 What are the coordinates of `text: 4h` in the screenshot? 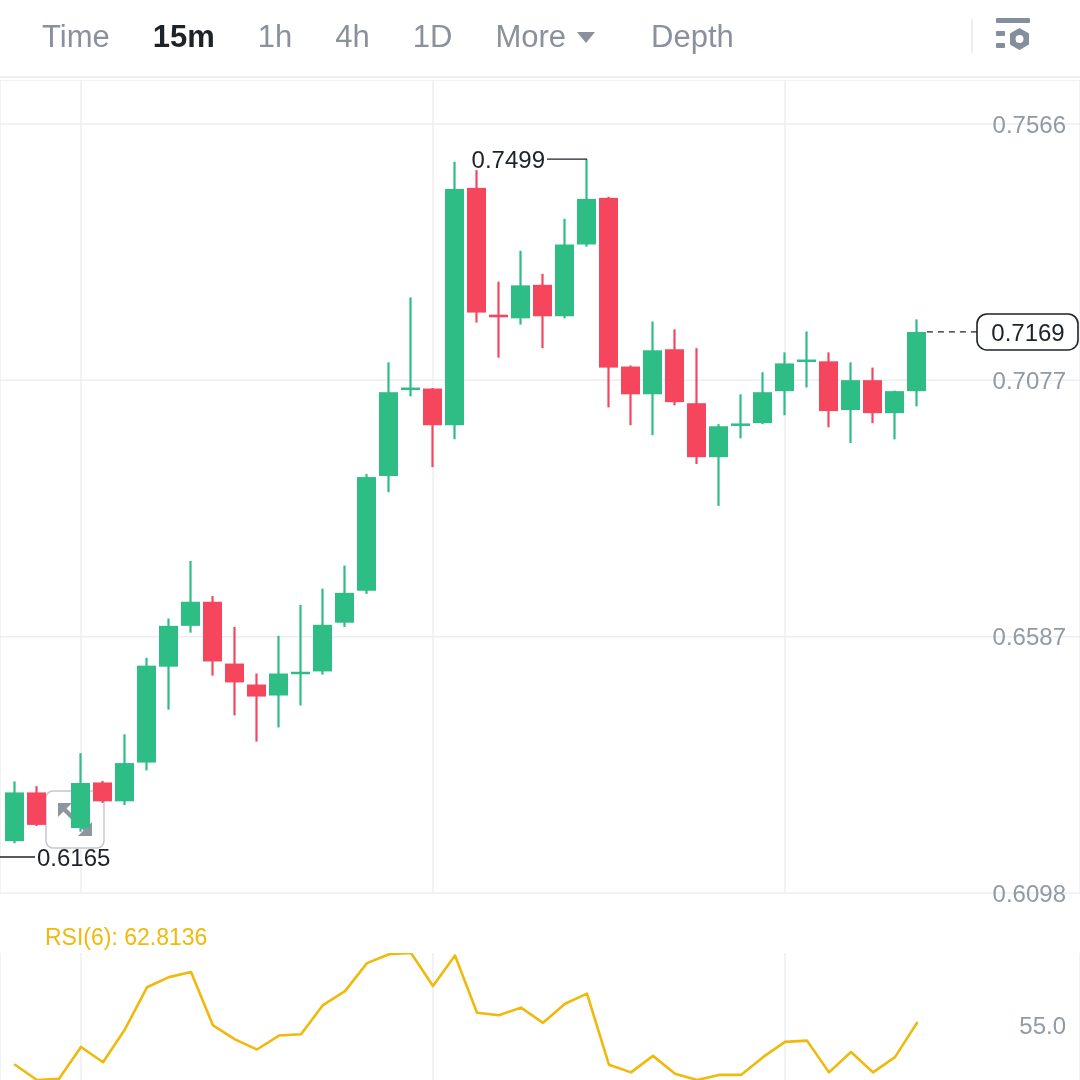 It's located at (352, 37).